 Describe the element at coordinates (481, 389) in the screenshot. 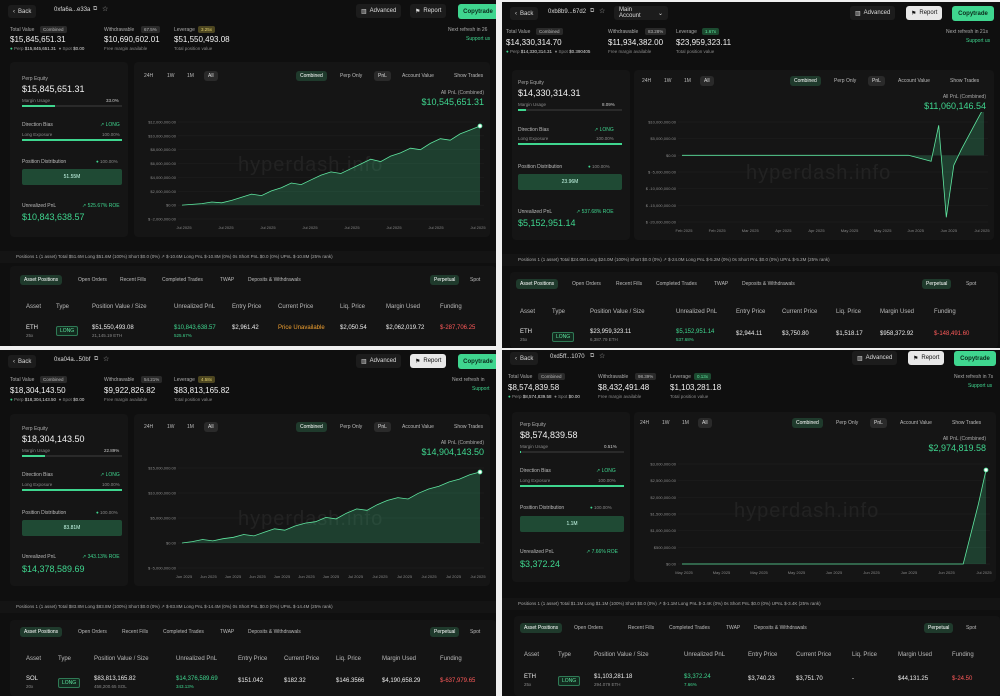

I see `support-link: Support` at that location.